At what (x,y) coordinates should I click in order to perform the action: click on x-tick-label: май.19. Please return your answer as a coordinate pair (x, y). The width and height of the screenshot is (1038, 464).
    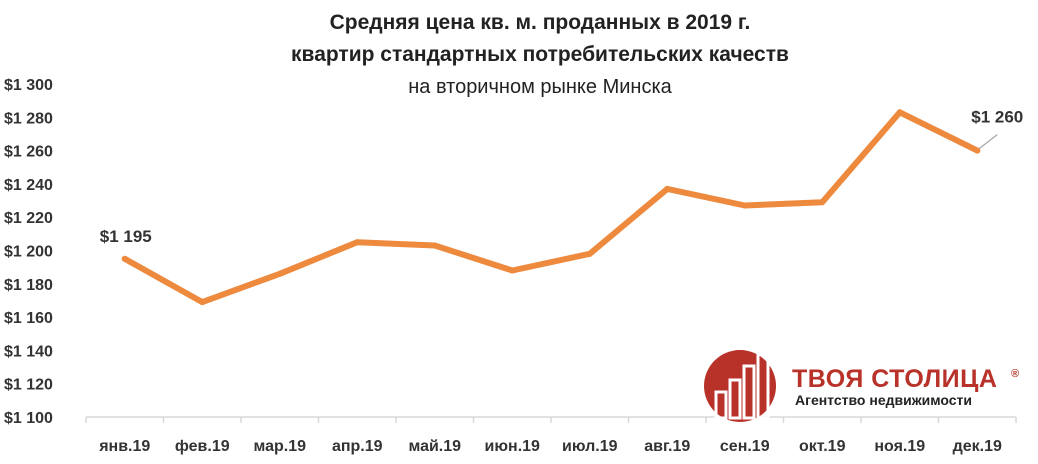
    Looking at the image, I should click on (434, 446).